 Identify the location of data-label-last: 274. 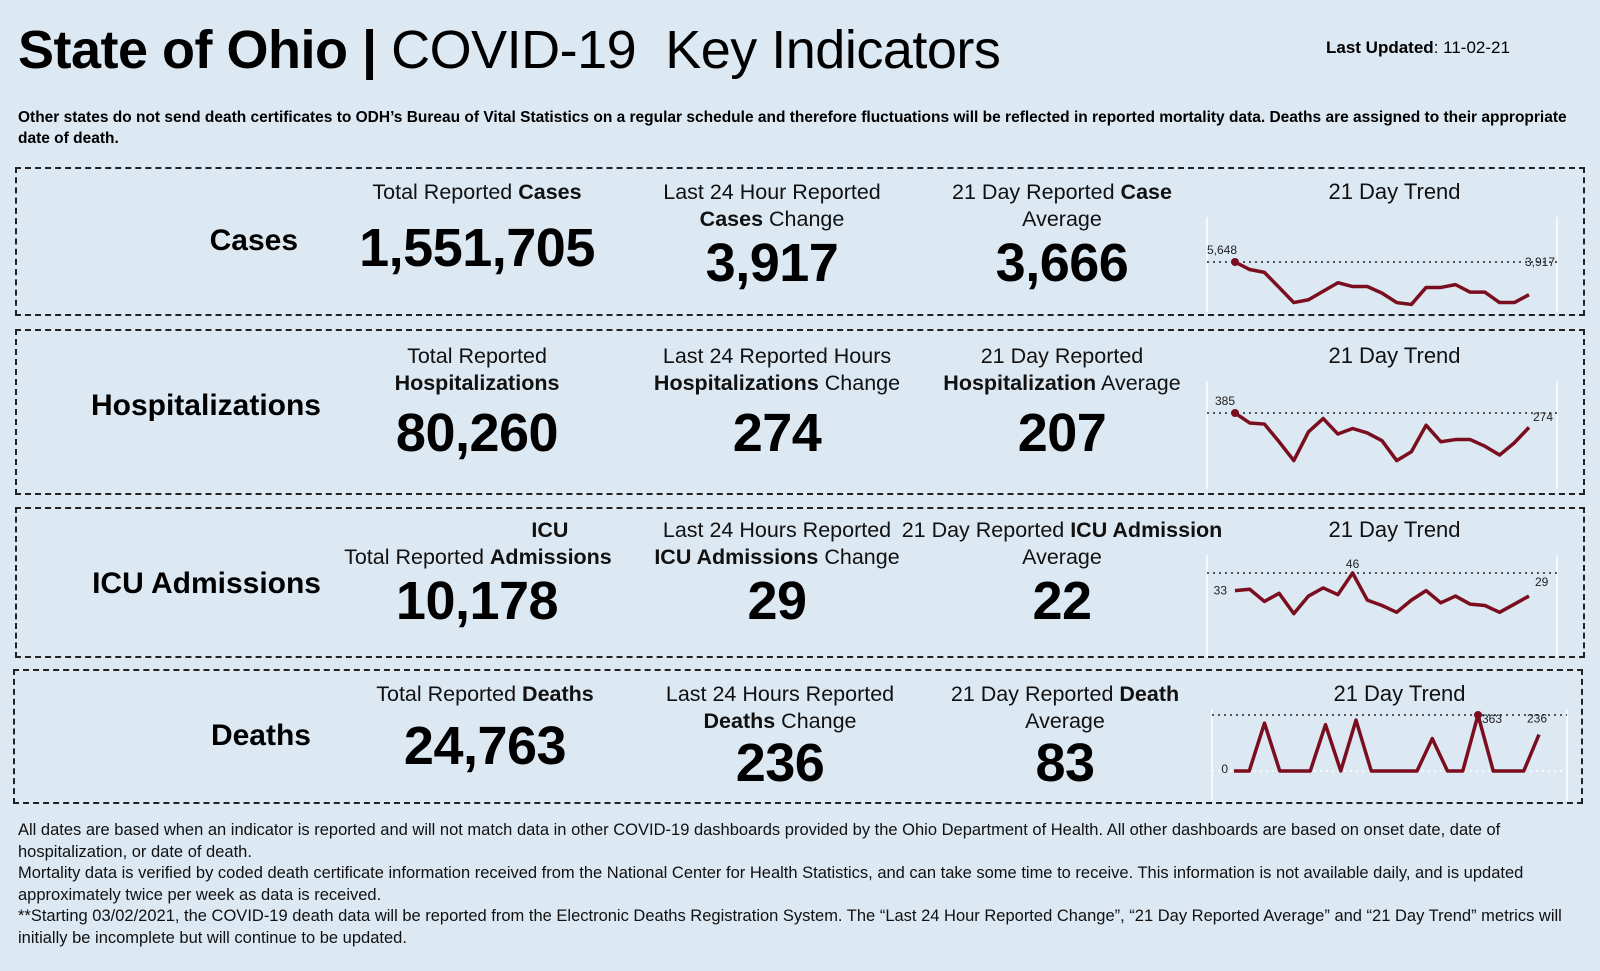
(1543, 417).